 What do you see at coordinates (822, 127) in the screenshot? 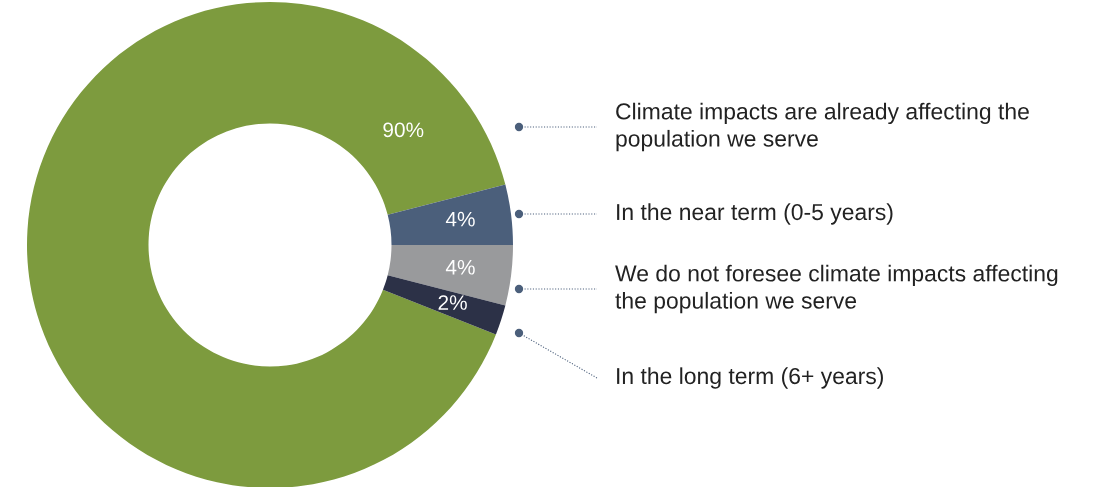
I see `slice-label: Climate impacts are already affecting the population we serve` at bounding box center [822, 127].